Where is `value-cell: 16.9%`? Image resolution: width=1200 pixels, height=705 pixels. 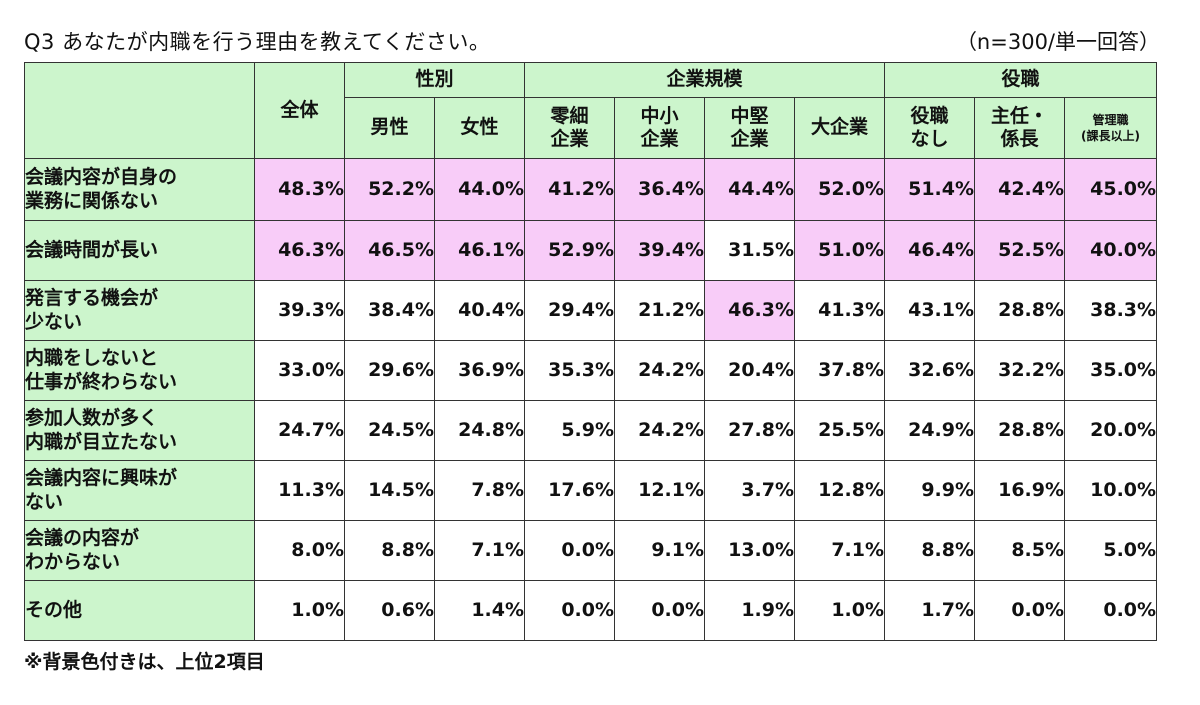
value-cell: 16.9% is located at coordinates (1020, 490).